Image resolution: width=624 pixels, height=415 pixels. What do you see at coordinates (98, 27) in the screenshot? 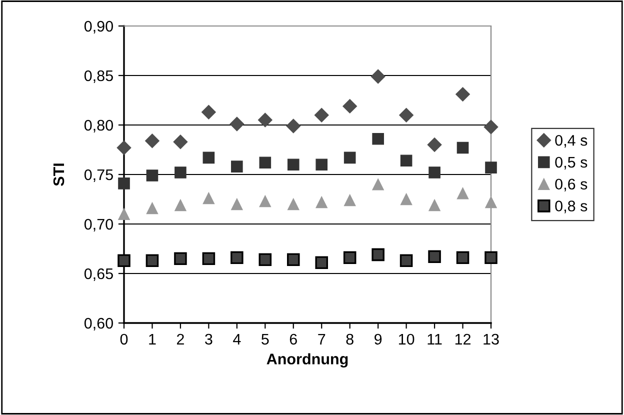
I see `y-tick-label: 0,90` at bounding box center [98, 27].